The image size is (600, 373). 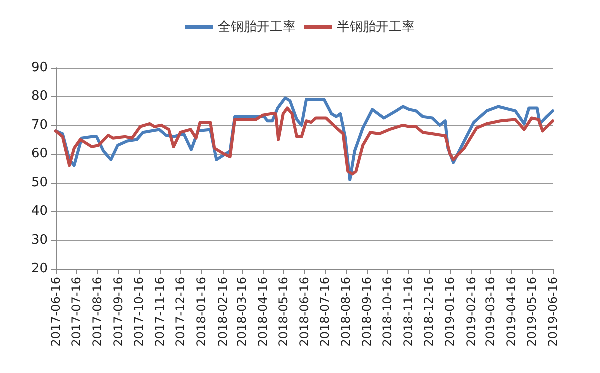 What do you see at coordinates (283, 312) in the screenshot?
I see `x-tick-label: 2018-05-16` at bounding box center [283, 312].